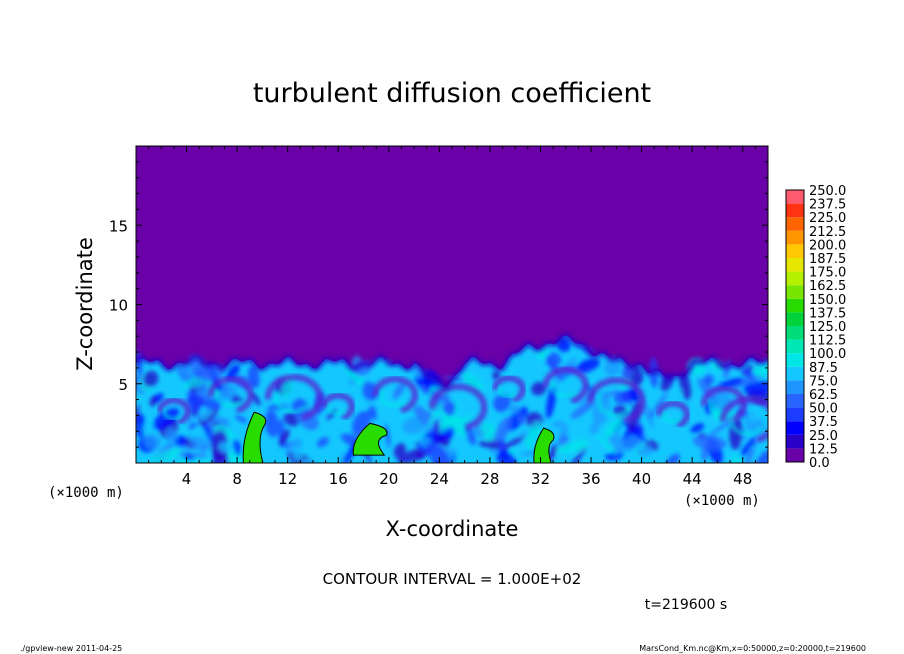 This screenshot has width=904, height=654. What do you see at coordinates (123, 385) in the screenshot?
I see `y-tick-label: 5` at bounding box center [123, 385].